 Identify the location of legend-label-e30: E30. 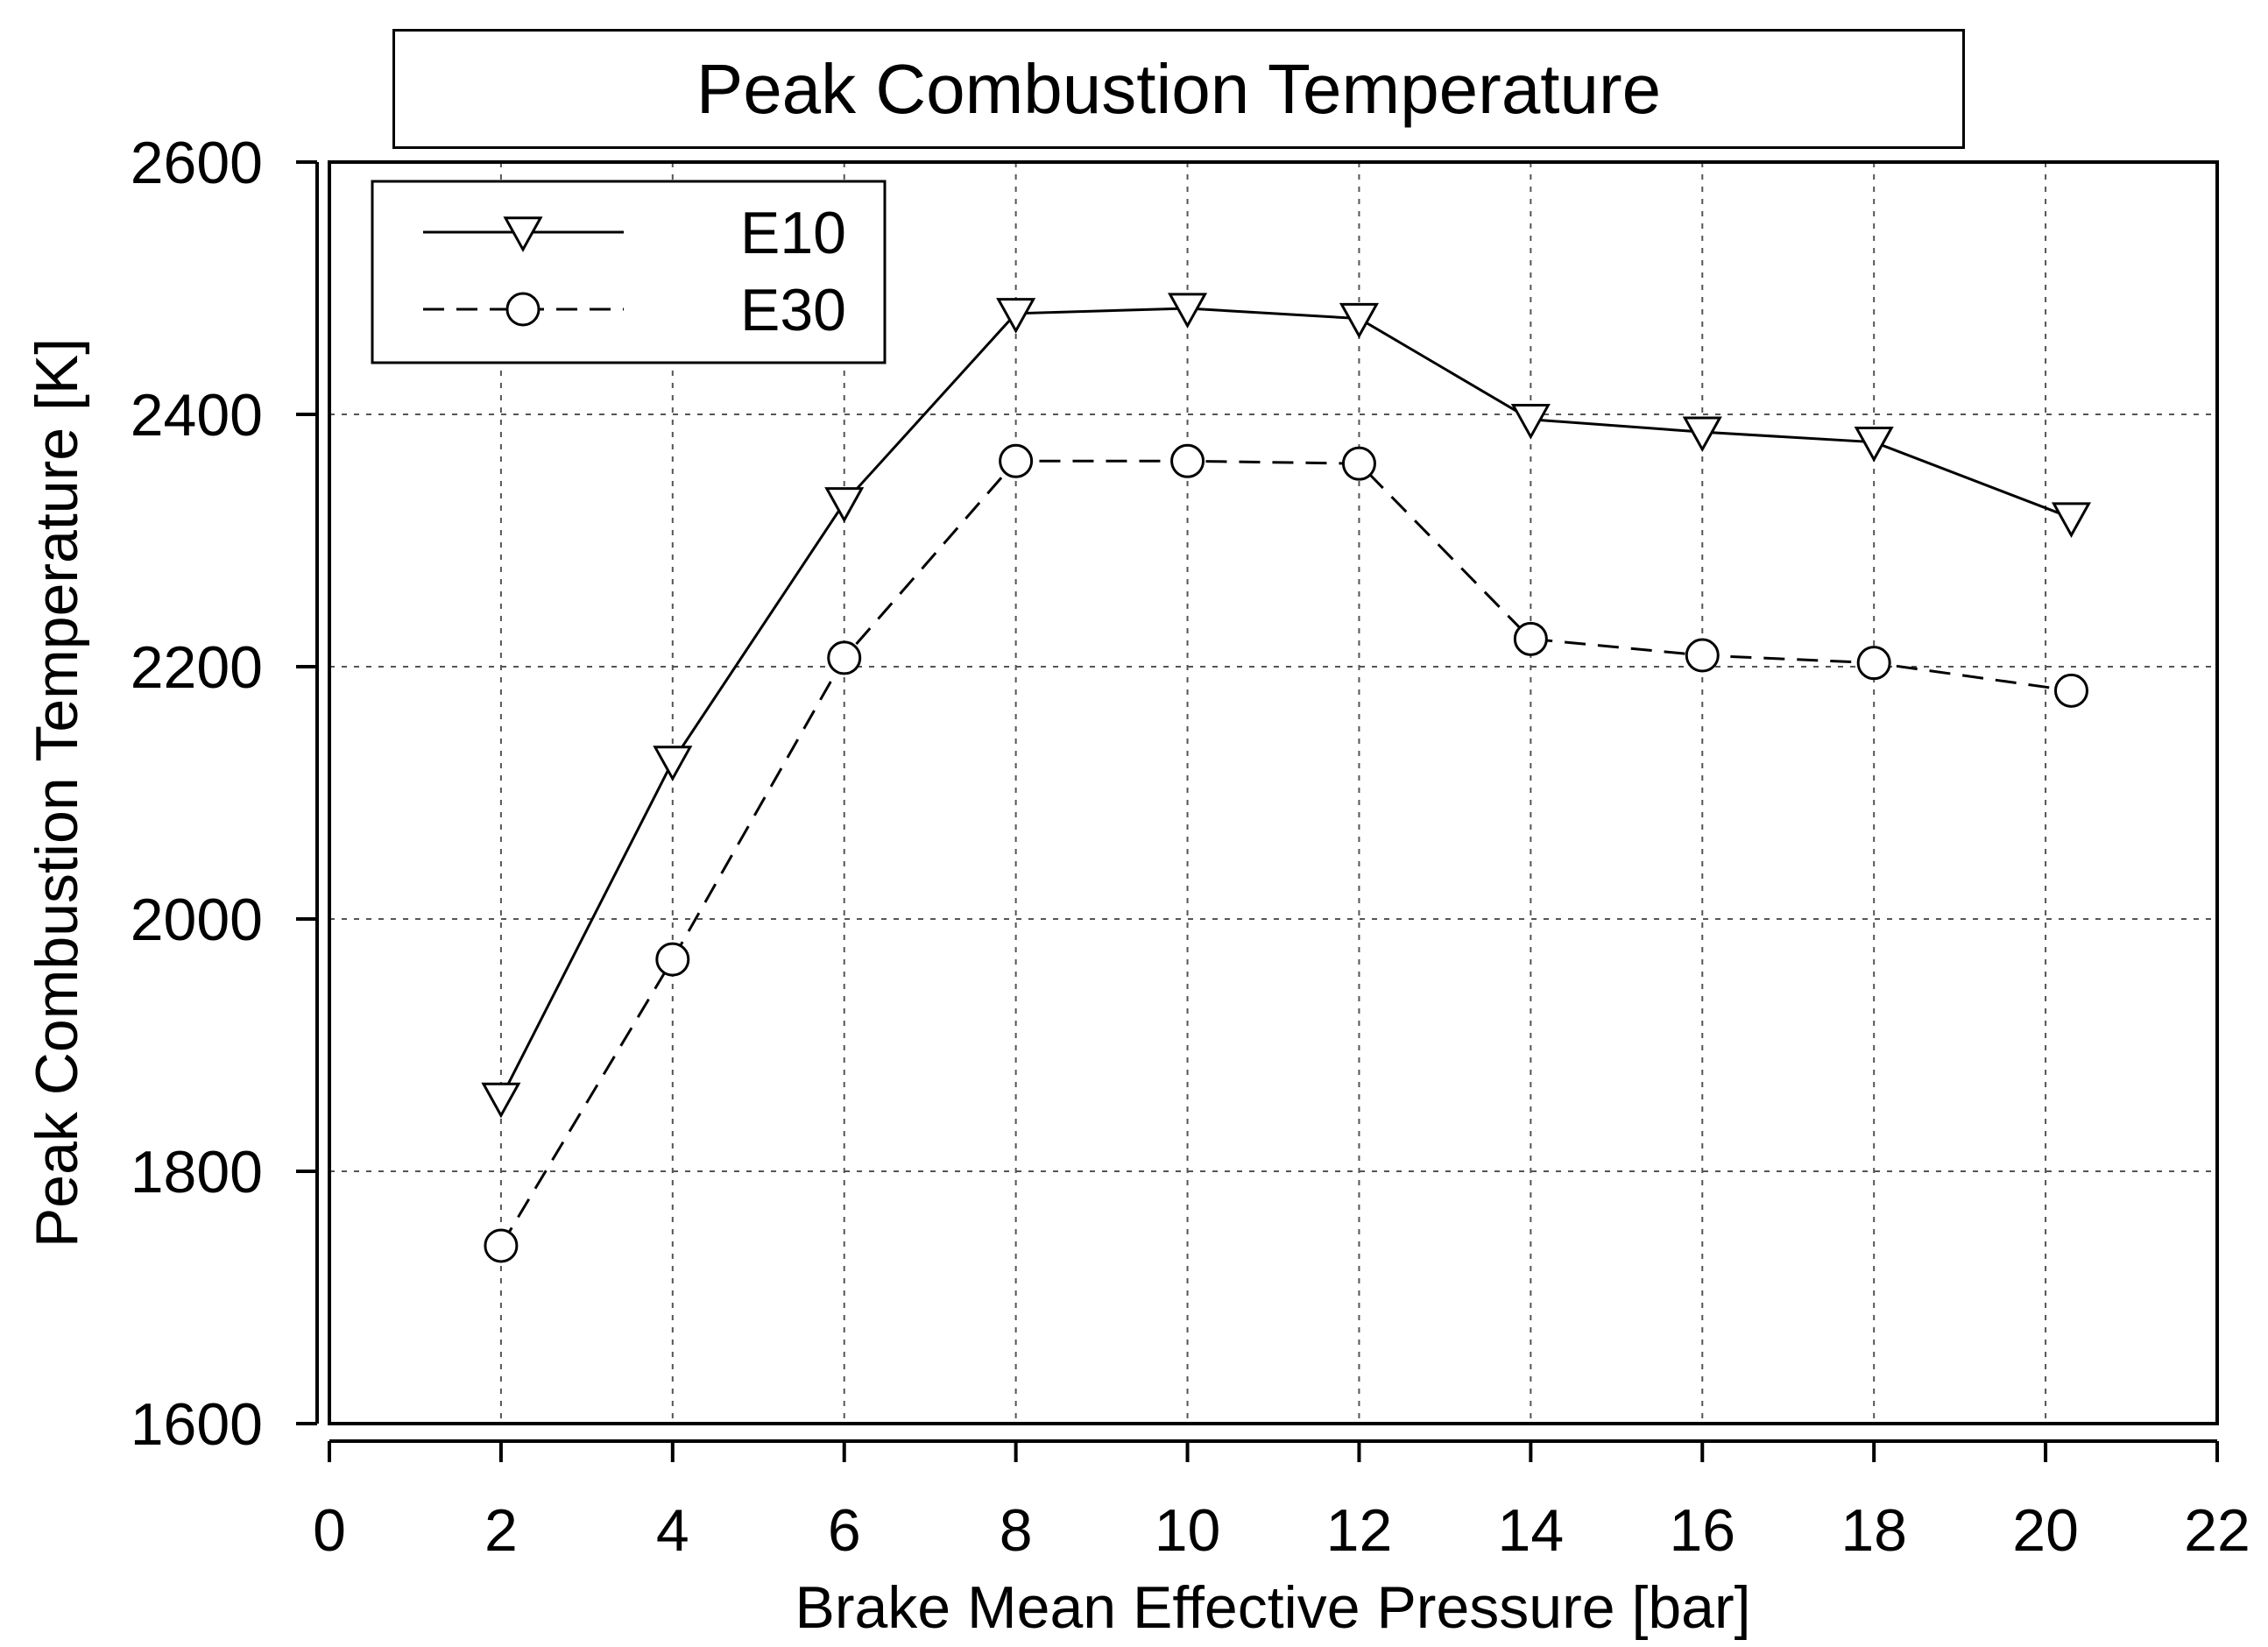
(793, 310).